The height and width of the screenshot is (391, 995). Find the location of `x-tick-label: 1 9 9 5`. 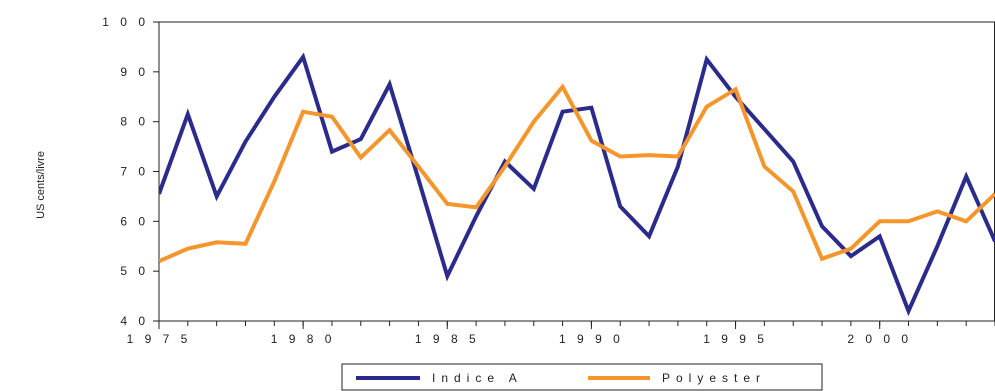

x-tick-label: 1 9 9 5 is located at coordinates (735, 339).